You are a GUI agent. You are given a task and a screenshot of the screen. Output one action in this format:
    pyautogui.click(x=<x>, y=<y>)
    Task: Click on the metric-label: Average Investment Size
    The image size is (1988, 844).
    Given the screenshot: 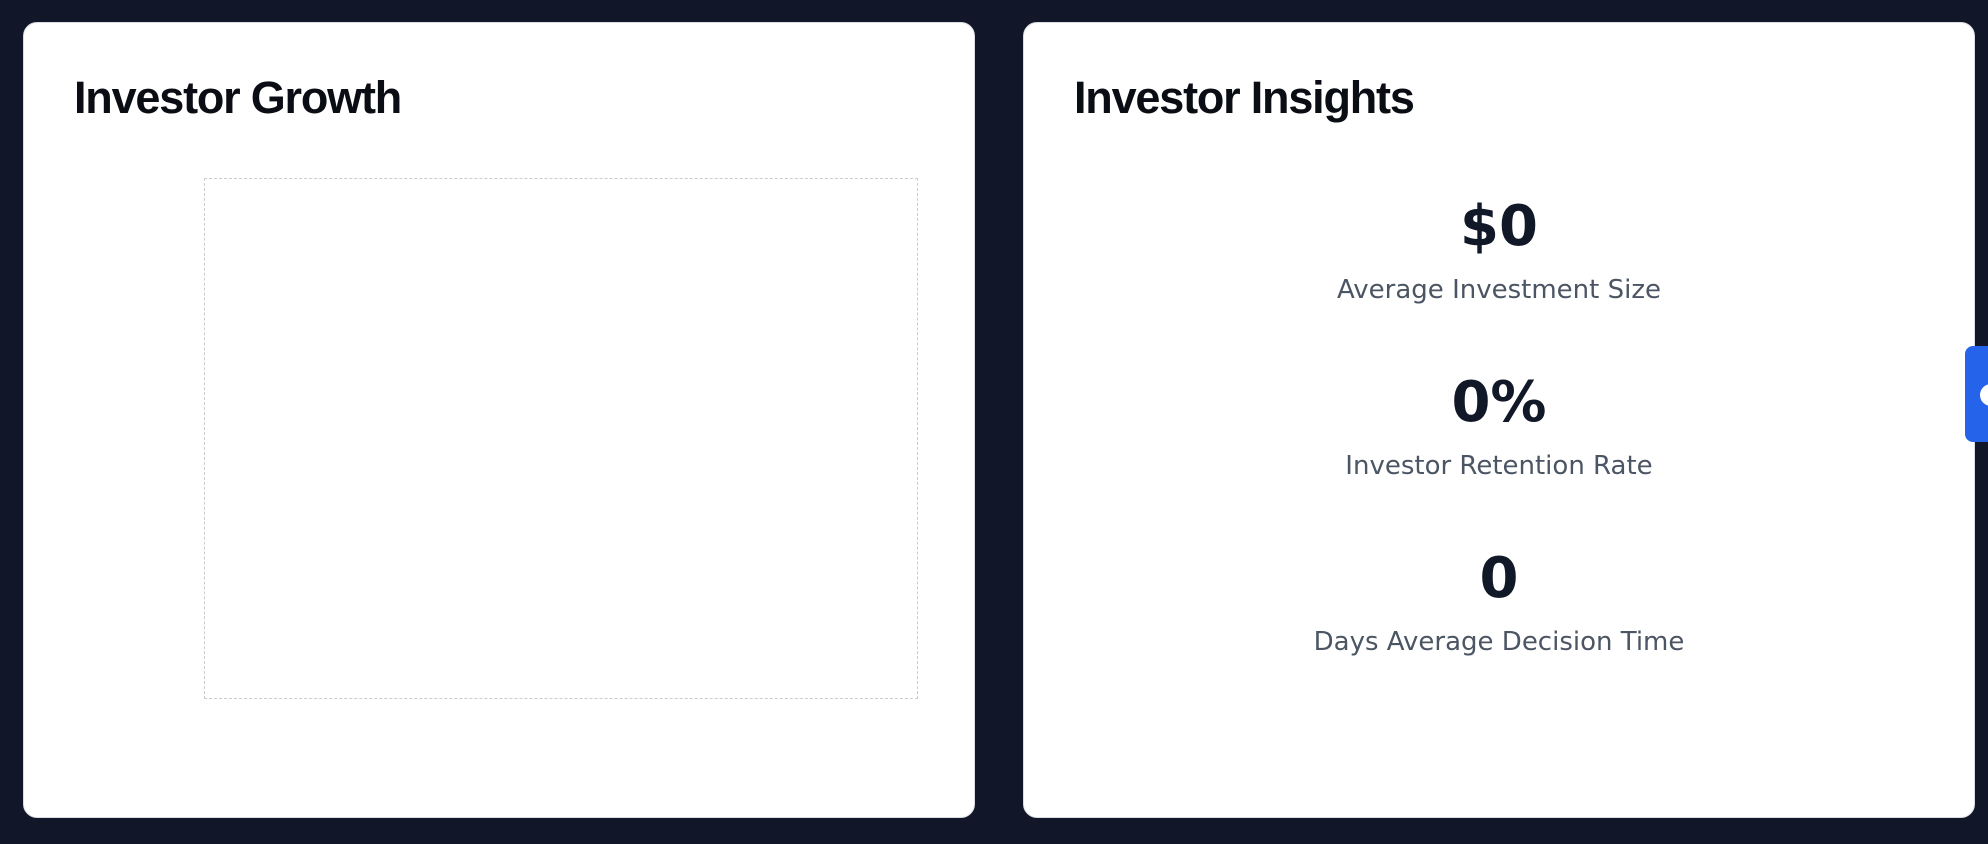 What is the action you would take?
    pyautogui.click(x=1499, y=290)
    